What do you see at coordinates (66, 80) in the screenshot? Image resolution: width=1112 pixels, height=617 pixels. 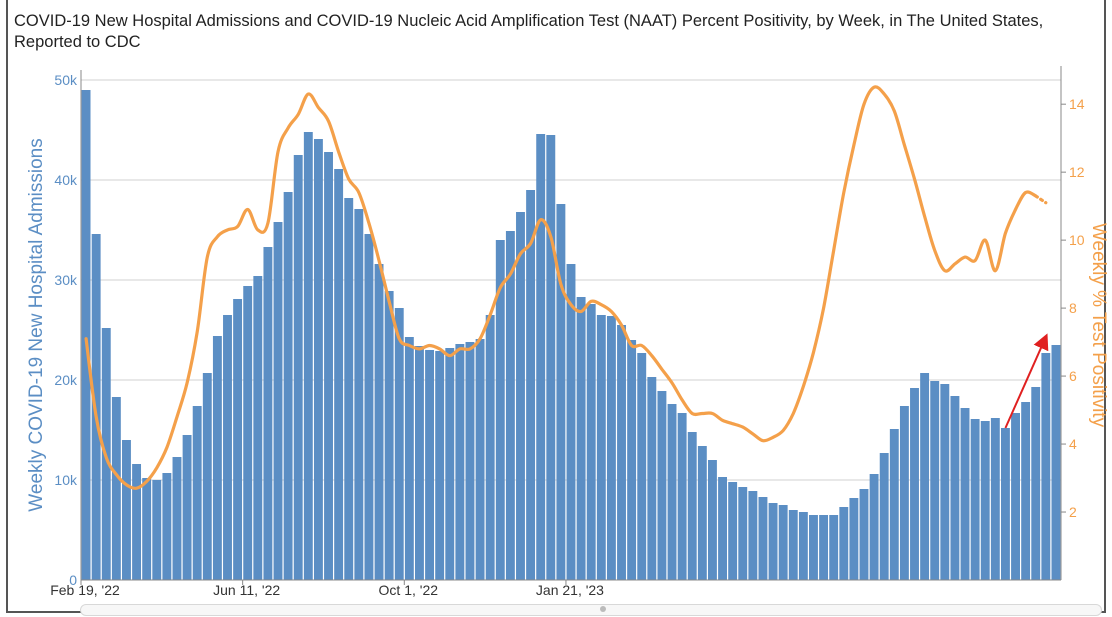 I see `y-tick-label: 50k` at bounding box center [66, 80].